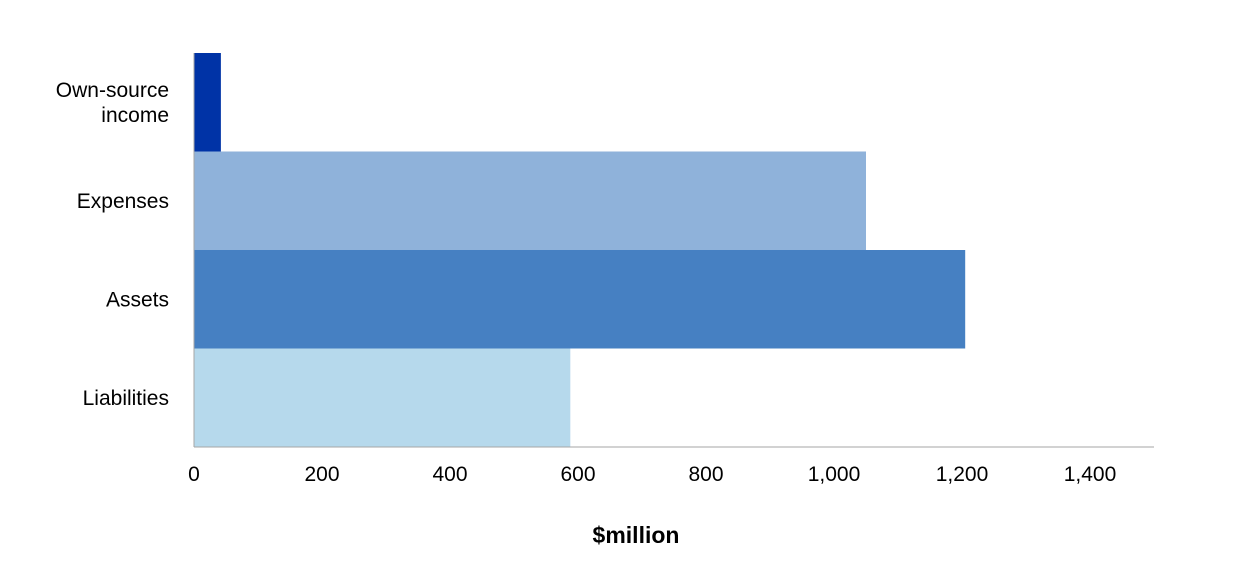  I want to click on x-tick-label: 400, so click(449, 474).